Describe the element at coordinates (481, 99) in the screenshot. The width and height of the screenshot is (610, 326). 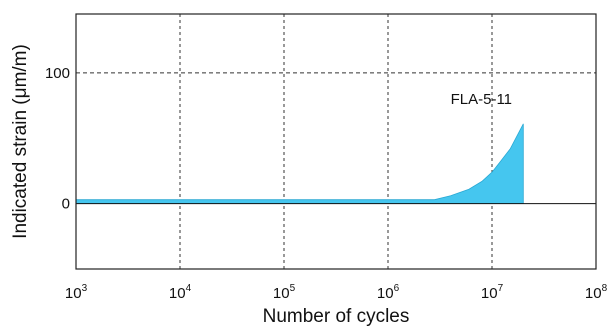
I see `series-annotation: FLA-5-11` at that location.